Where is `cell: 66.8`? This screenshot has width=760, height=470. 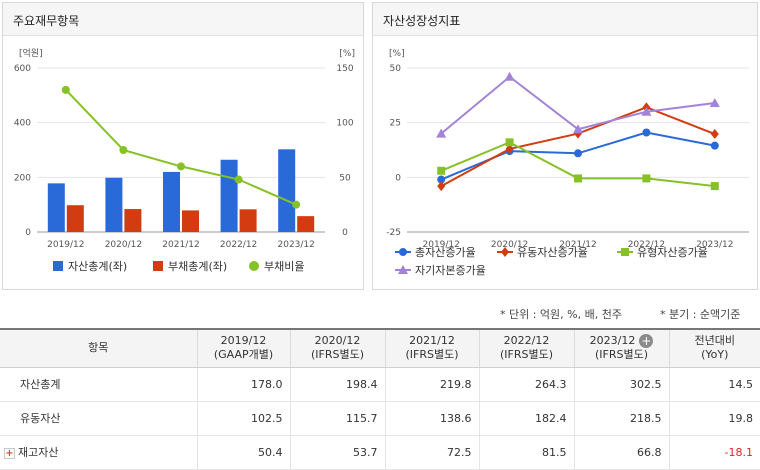
cell: 66.8 is located at coordinates (621, 452).